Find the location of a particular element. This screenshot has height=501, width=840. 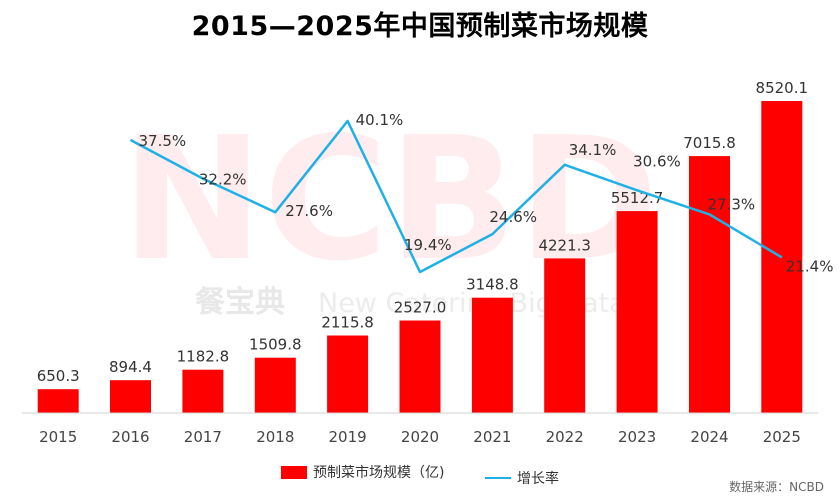

legend: 预制菜市场规模（亿) 增长率 is located at coordinates (420, 475).